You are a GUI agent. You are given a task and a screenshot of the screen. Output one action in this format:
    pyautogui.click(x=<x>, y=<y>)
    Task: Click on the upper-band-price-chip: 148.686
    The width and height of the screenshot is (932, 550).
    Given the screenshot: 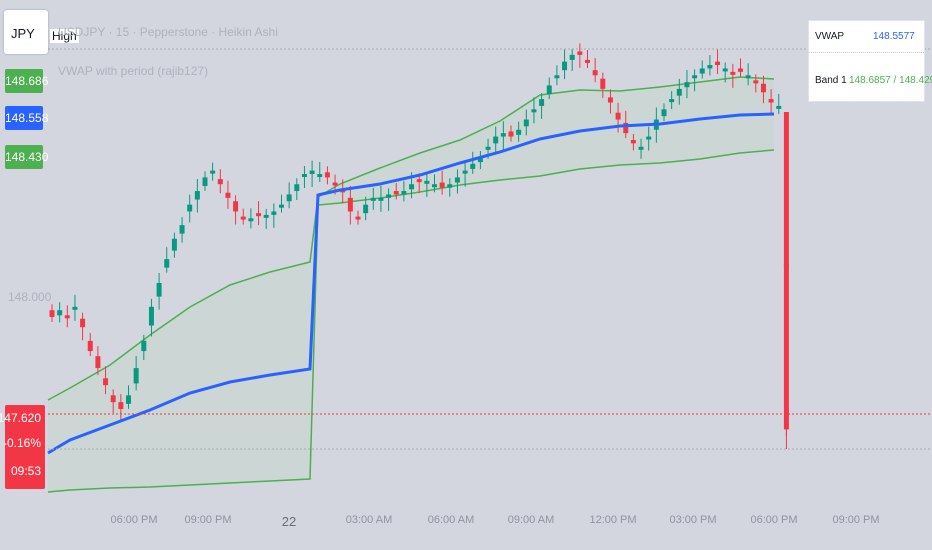 What is the action you would take?
    pyautogui.click(x=26, y=81)
    